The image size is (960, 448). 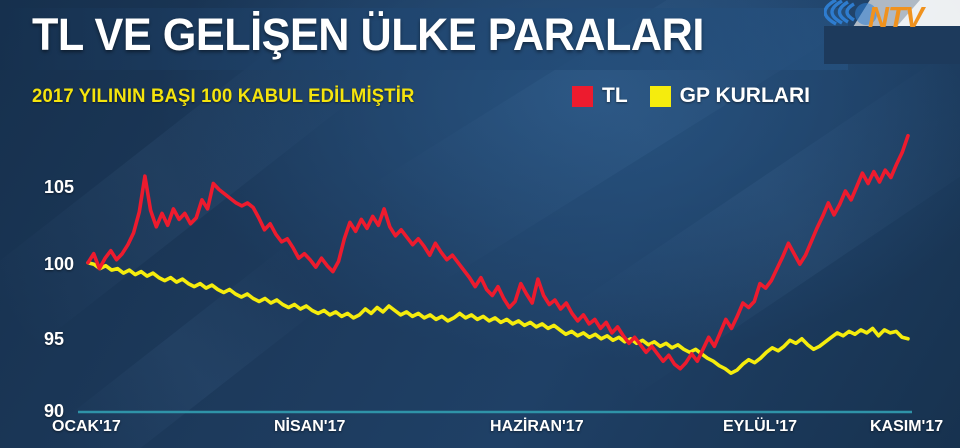 I want to click on legend-label-gp: GP KURLARI, so click(x=744, y=95).